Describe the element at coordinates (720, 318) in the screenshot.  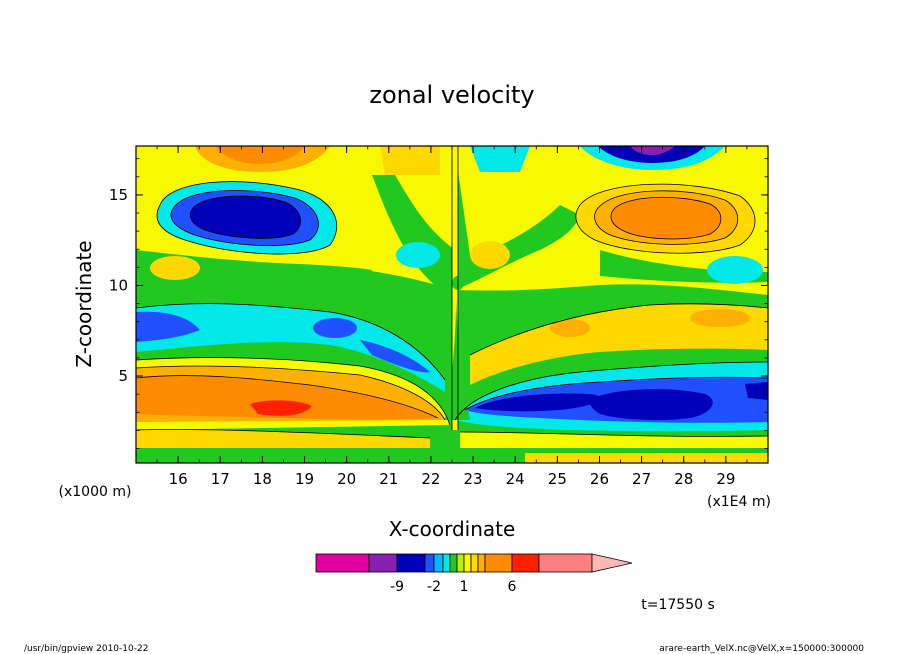
I see `field-mid-right-orange-blob2` at that location.